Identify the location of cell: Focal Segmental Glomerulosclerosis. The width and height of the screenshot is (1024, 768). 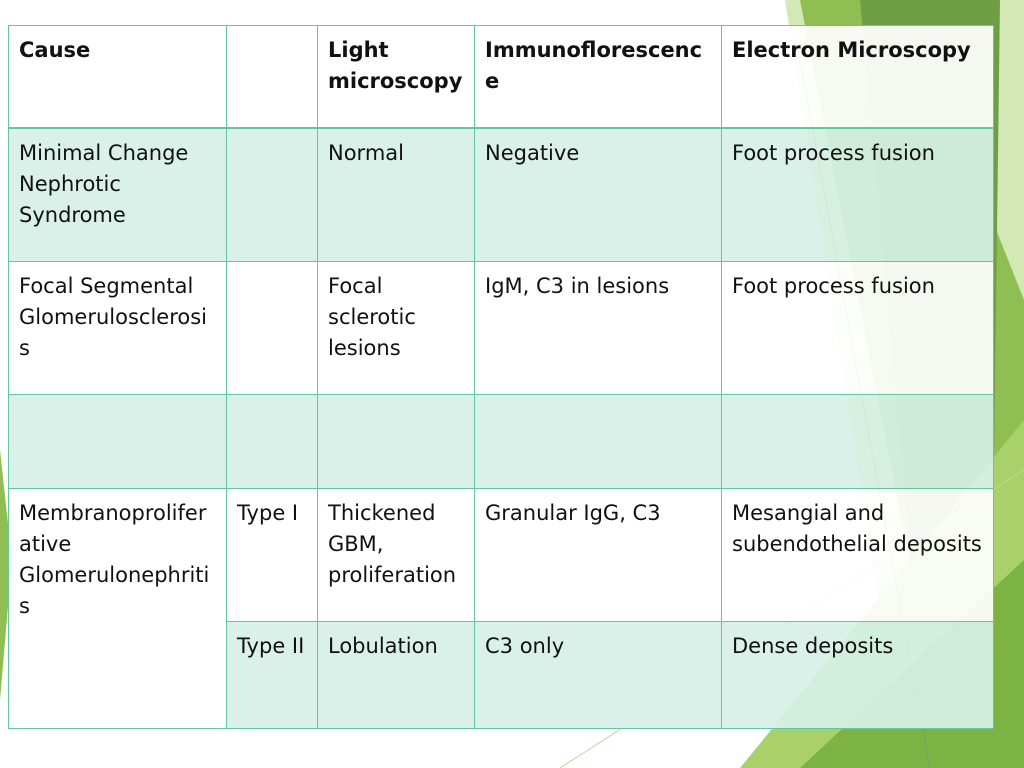
(117, 328).